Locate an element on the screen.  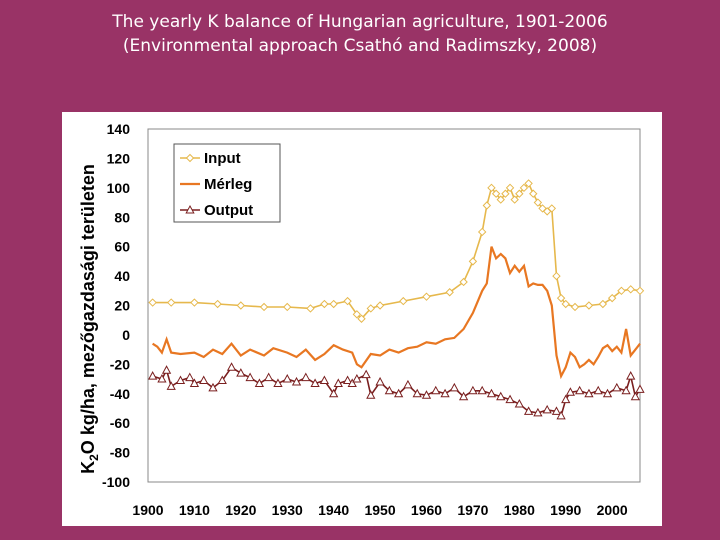
x-tick-label: 1980 is located at coordinates (519, 510).